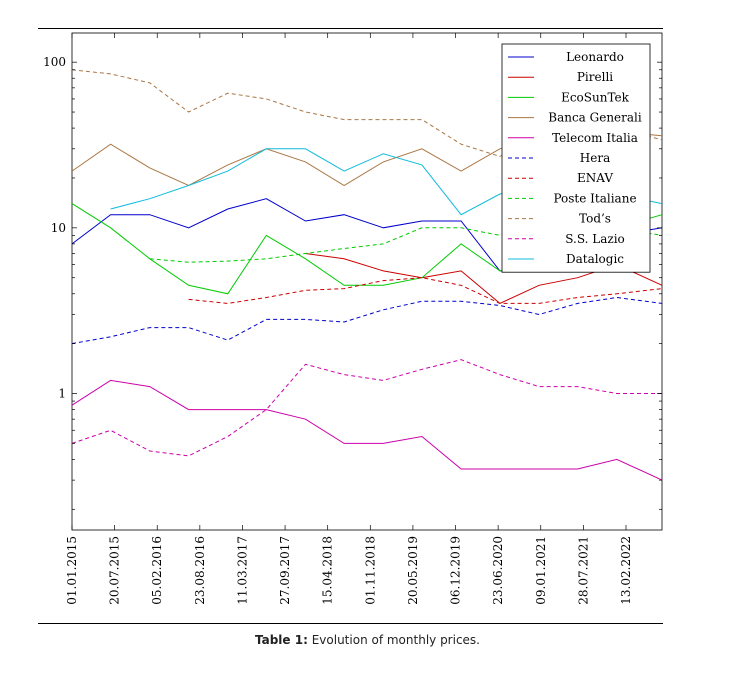 This screenshot has width=735, height=685. What do you see at coordinates (54, 62) in the screenshot?
I see `y-tick-label: 100` at bounding box center [54, 62].